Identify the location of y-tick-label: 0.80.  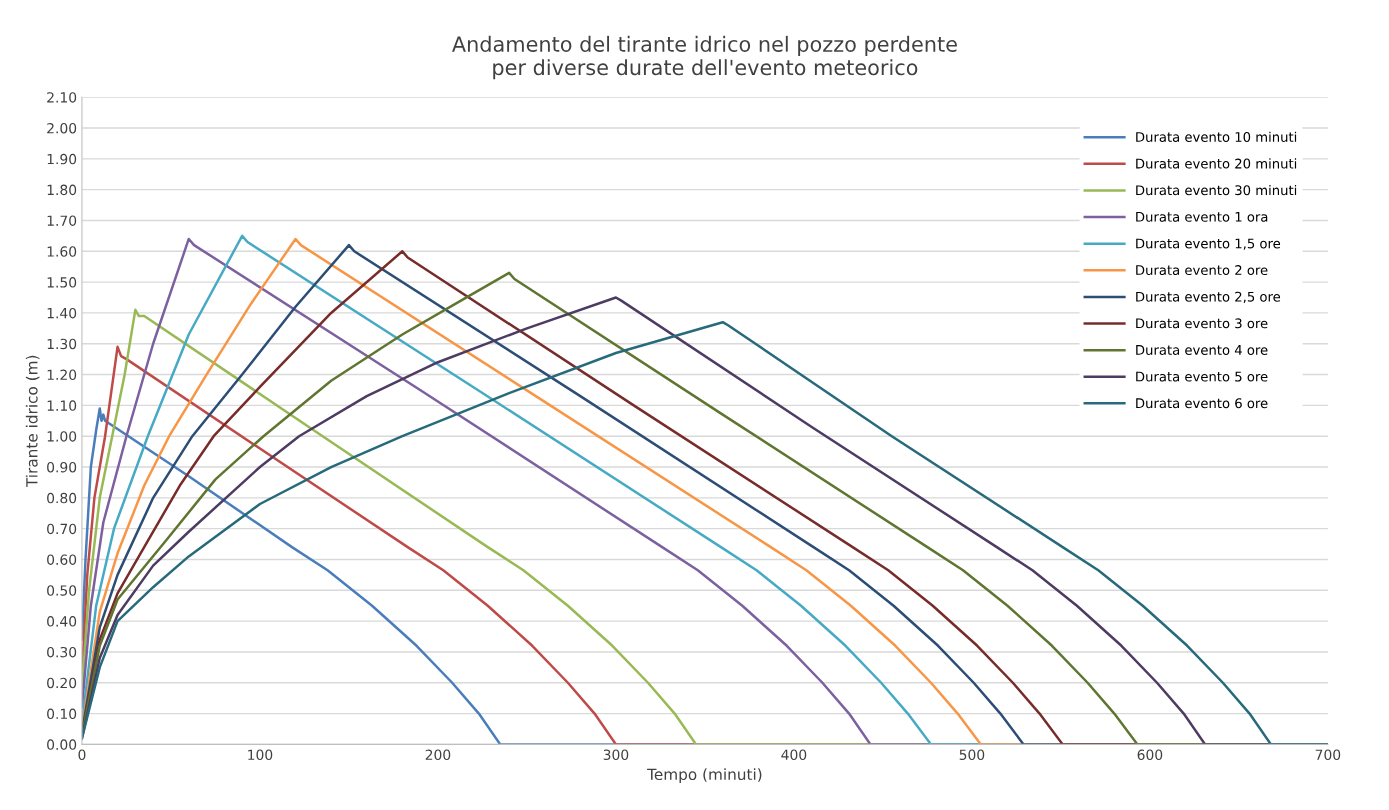
(62, 498).